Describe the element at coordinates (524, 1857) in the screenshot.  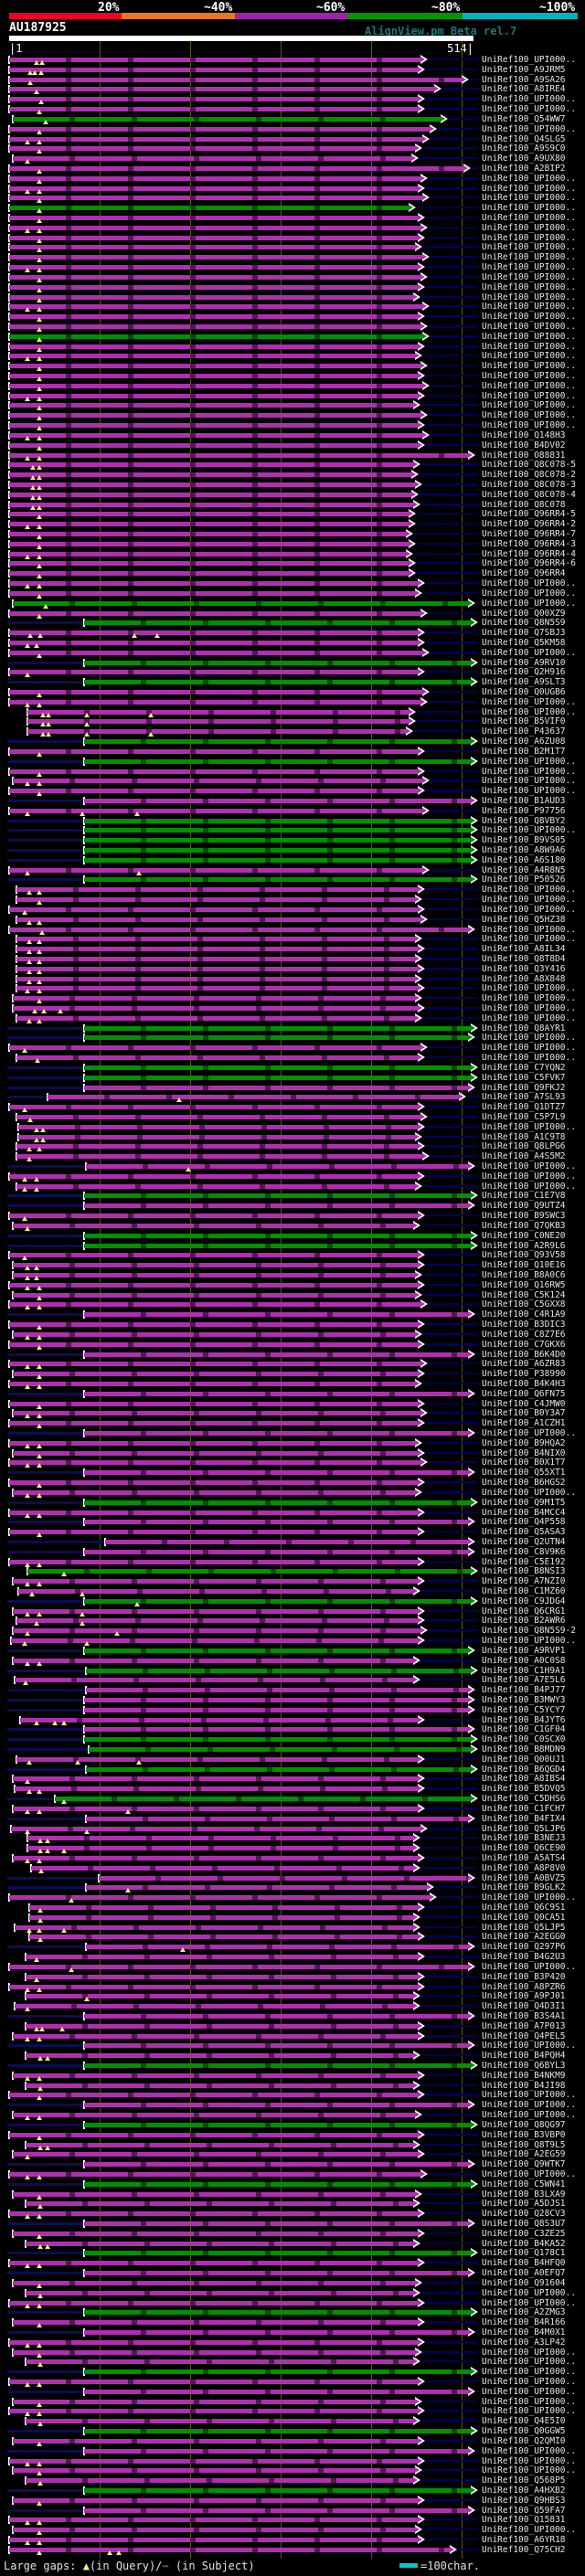
I see `hit-label: UniRef100_A5ATS4` at that location.